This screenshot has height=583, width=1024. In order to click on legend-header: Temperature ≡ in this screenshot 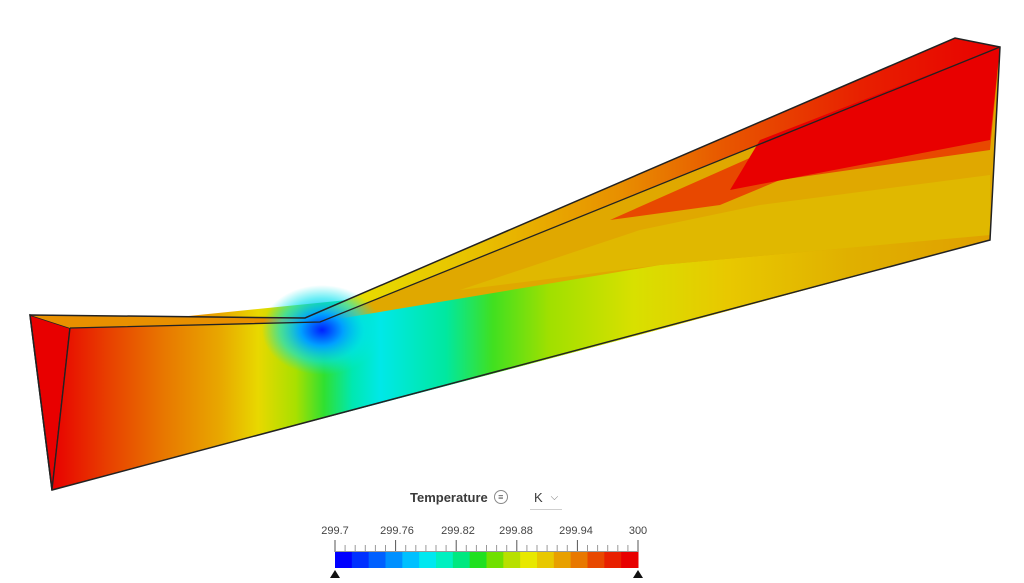, I will do `click(459, 497)`.